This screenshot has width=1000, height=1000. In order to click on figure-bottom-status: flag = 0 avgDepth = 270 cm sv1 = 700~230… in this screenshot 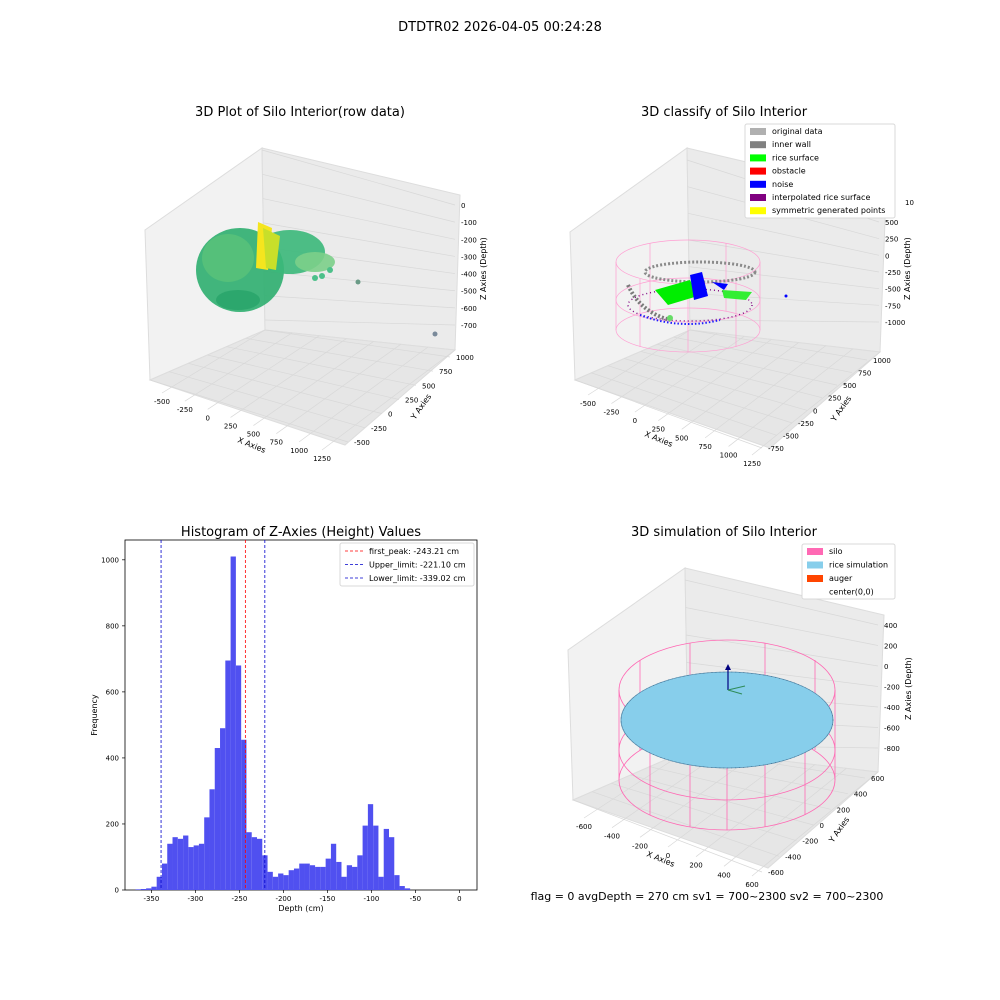, I will do `click(707, 896)`.